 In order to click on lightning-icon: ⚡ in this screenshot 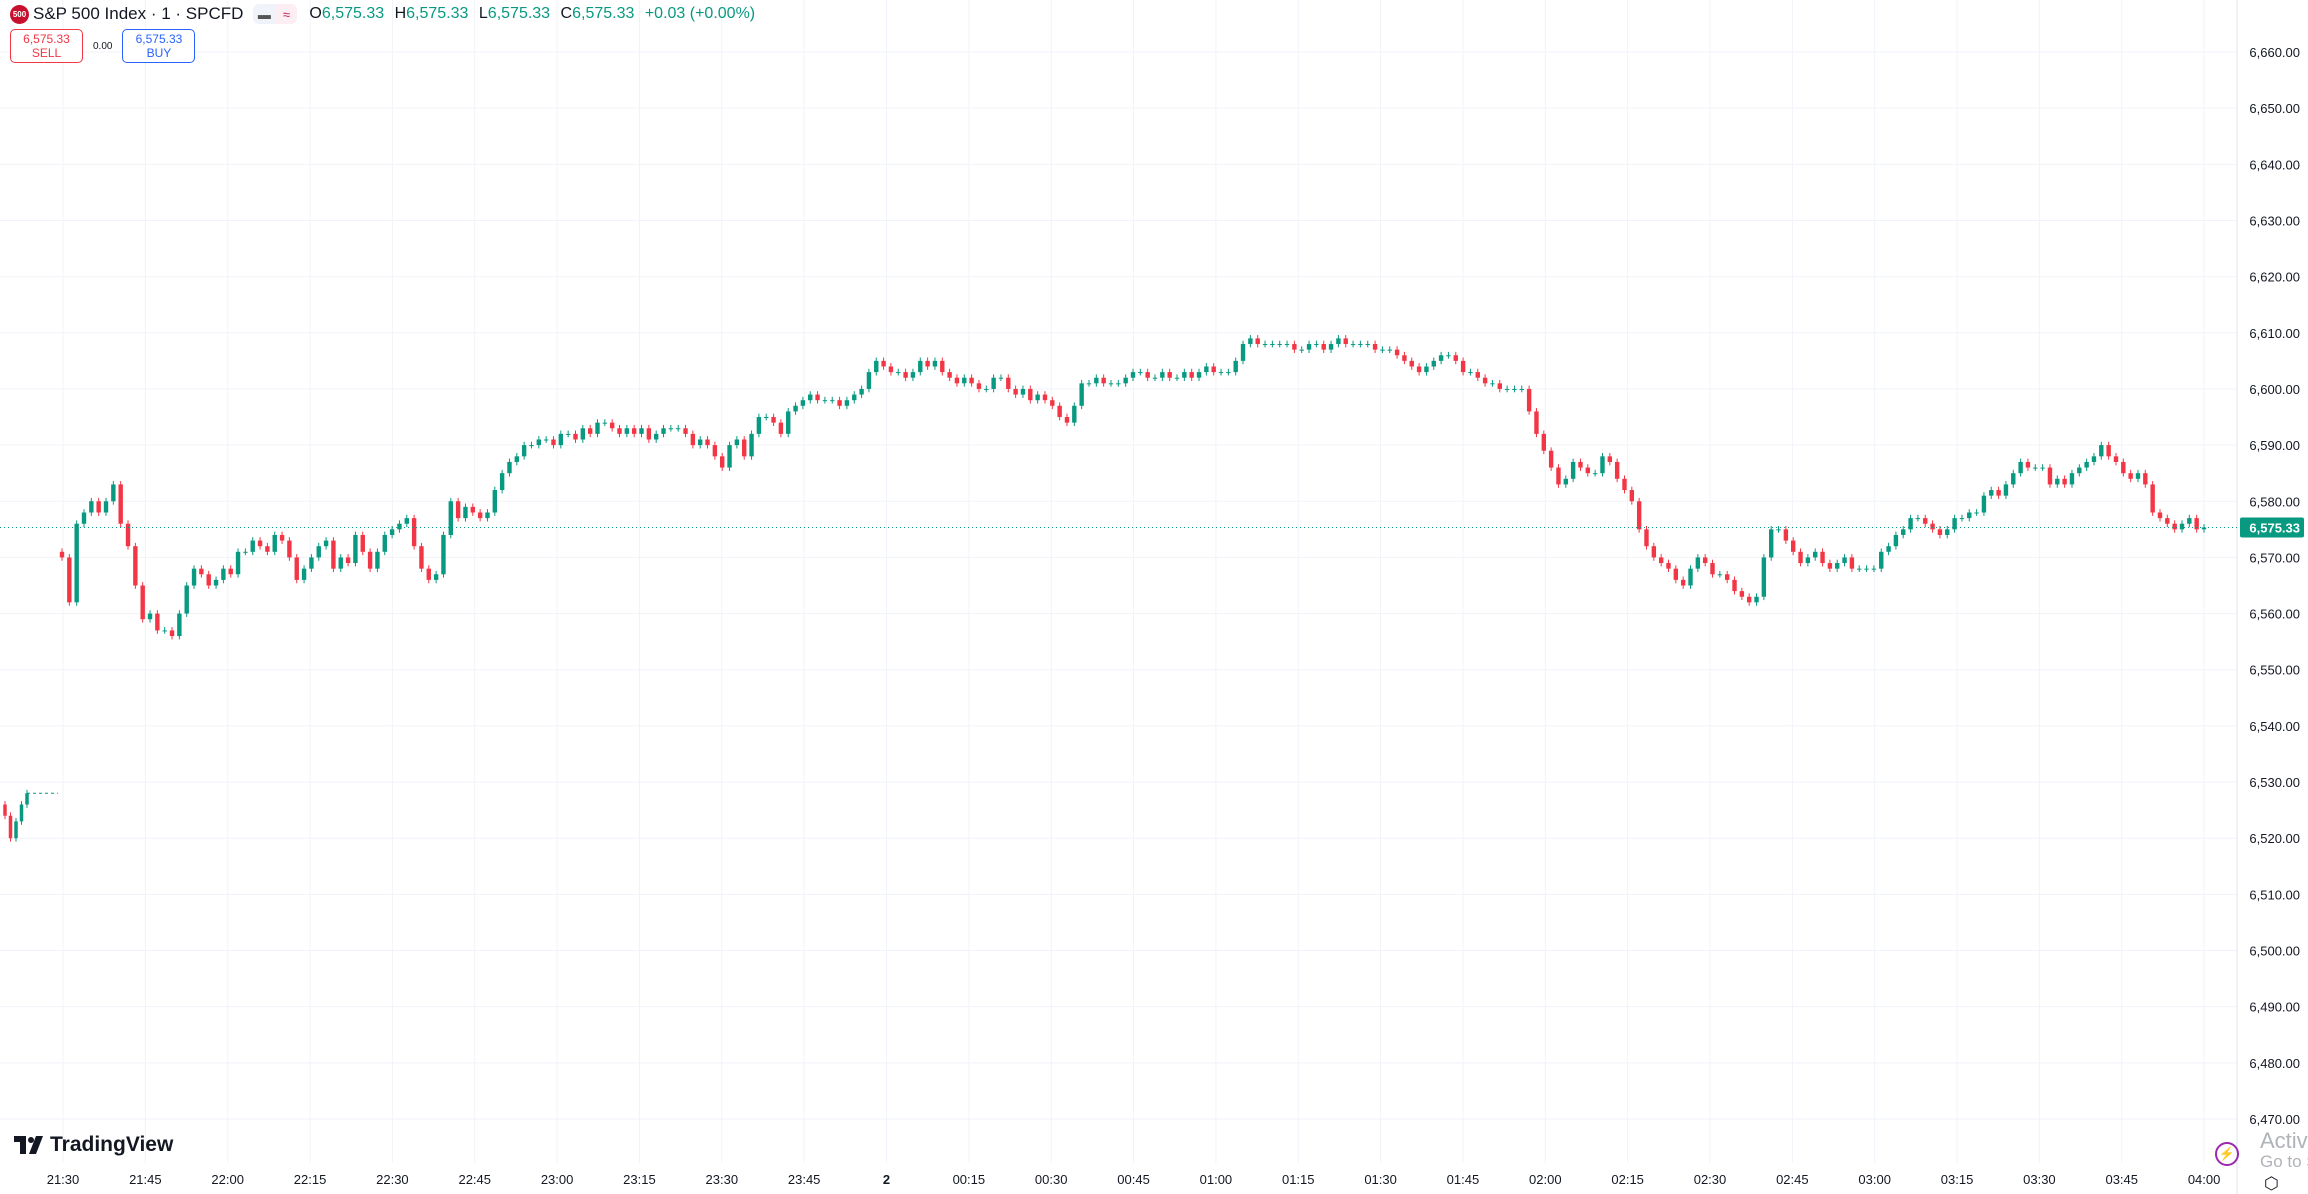, I will do `click(2227, 1154)`.